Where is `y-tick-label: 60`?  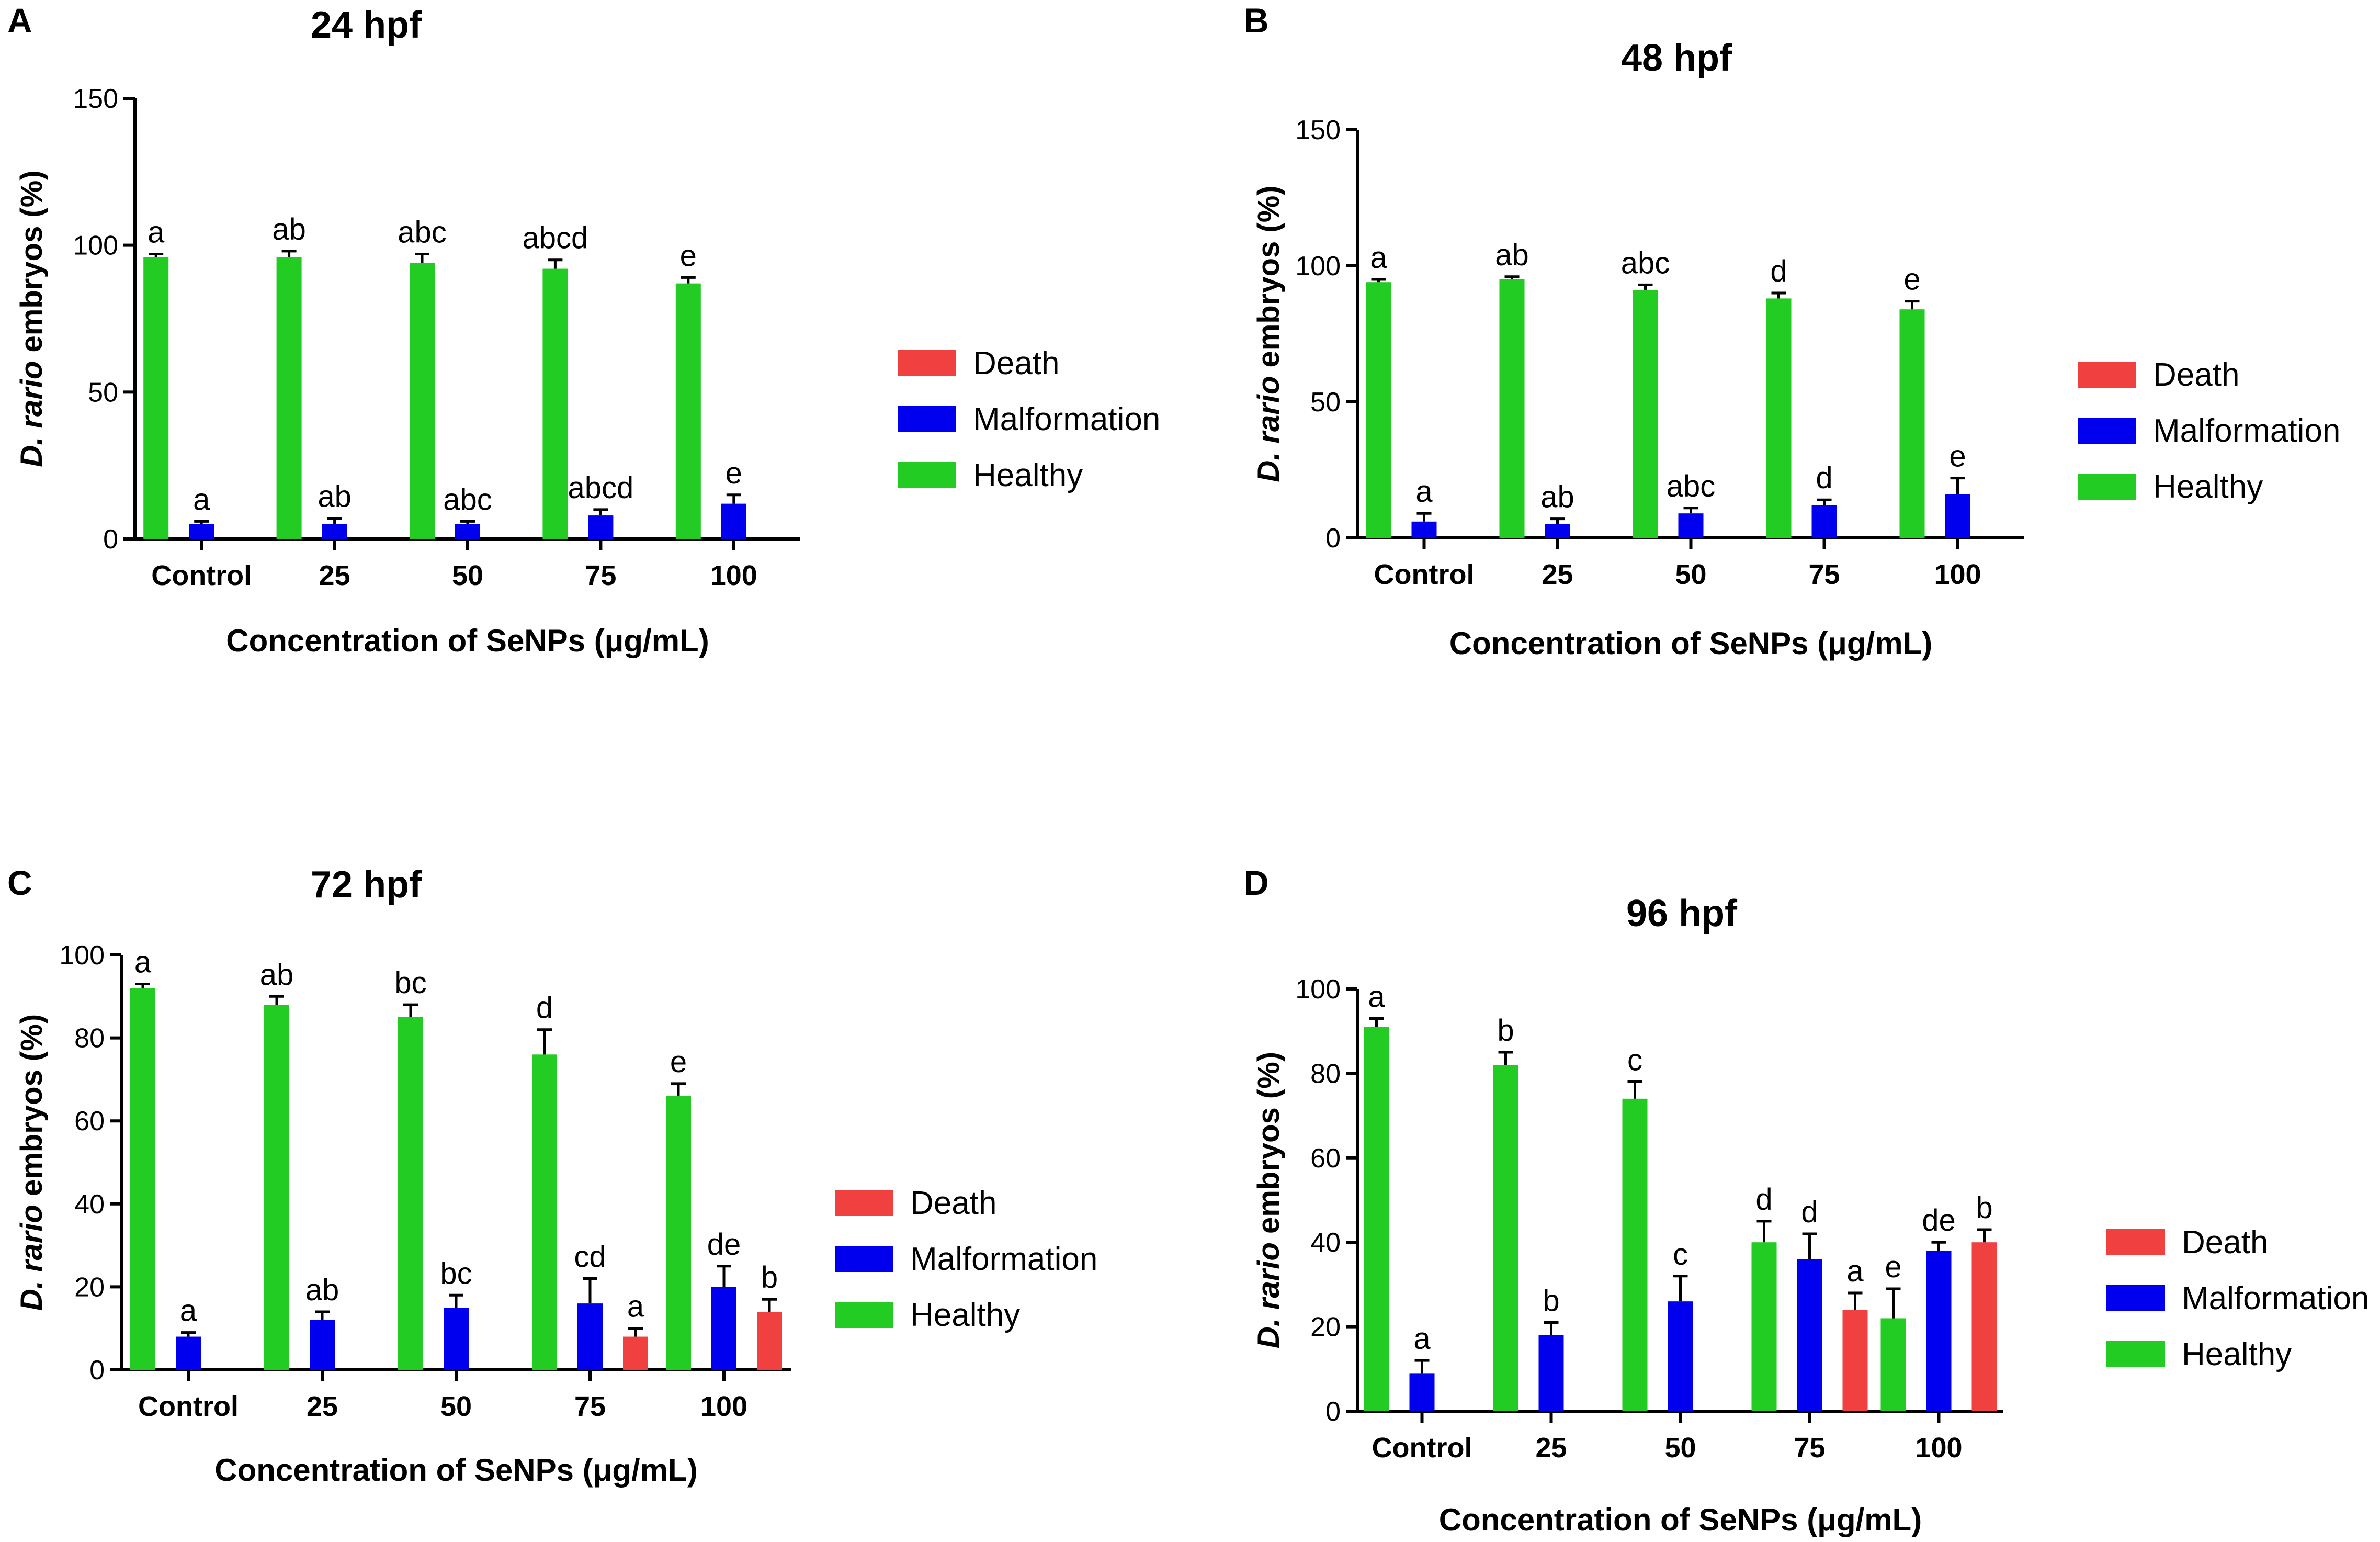
y-tick-label: 60 is located at coordinates (1326, 1158).